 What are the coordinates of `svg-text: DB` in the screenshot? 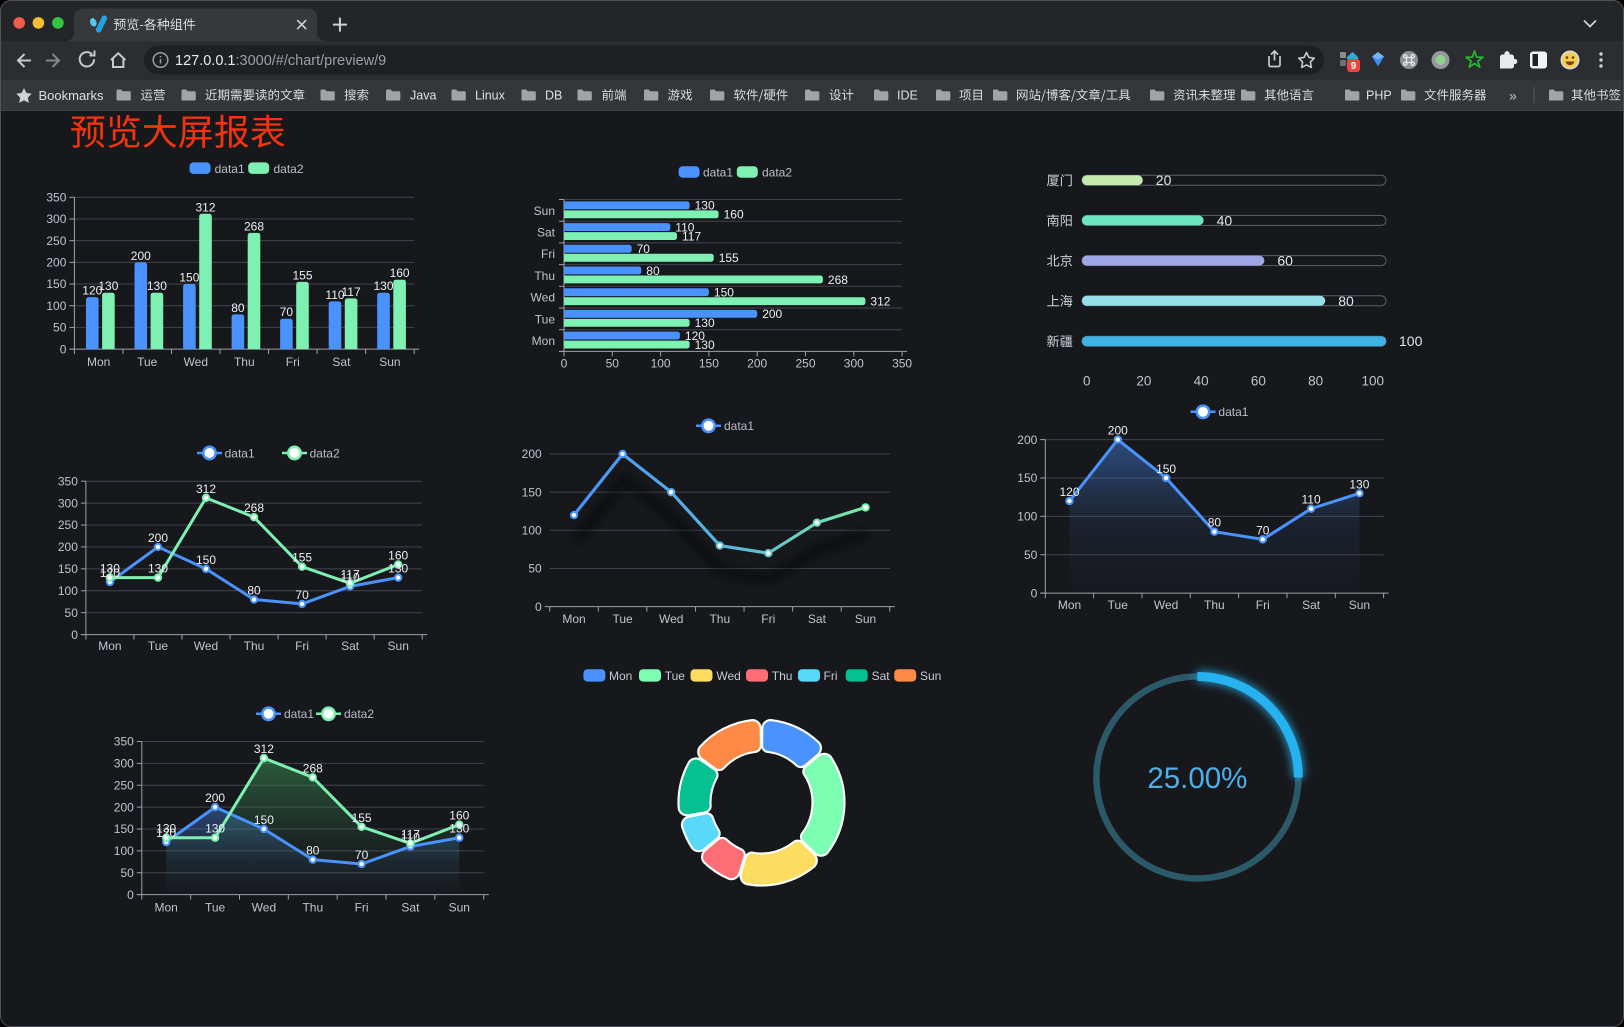 It's located at (553, 96).